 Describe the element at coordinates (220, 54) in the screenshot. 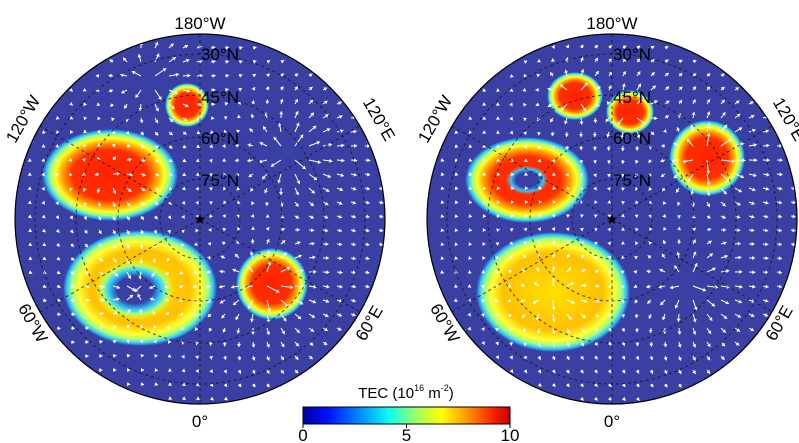

I see `left-lat-30: 30°N` at that location.